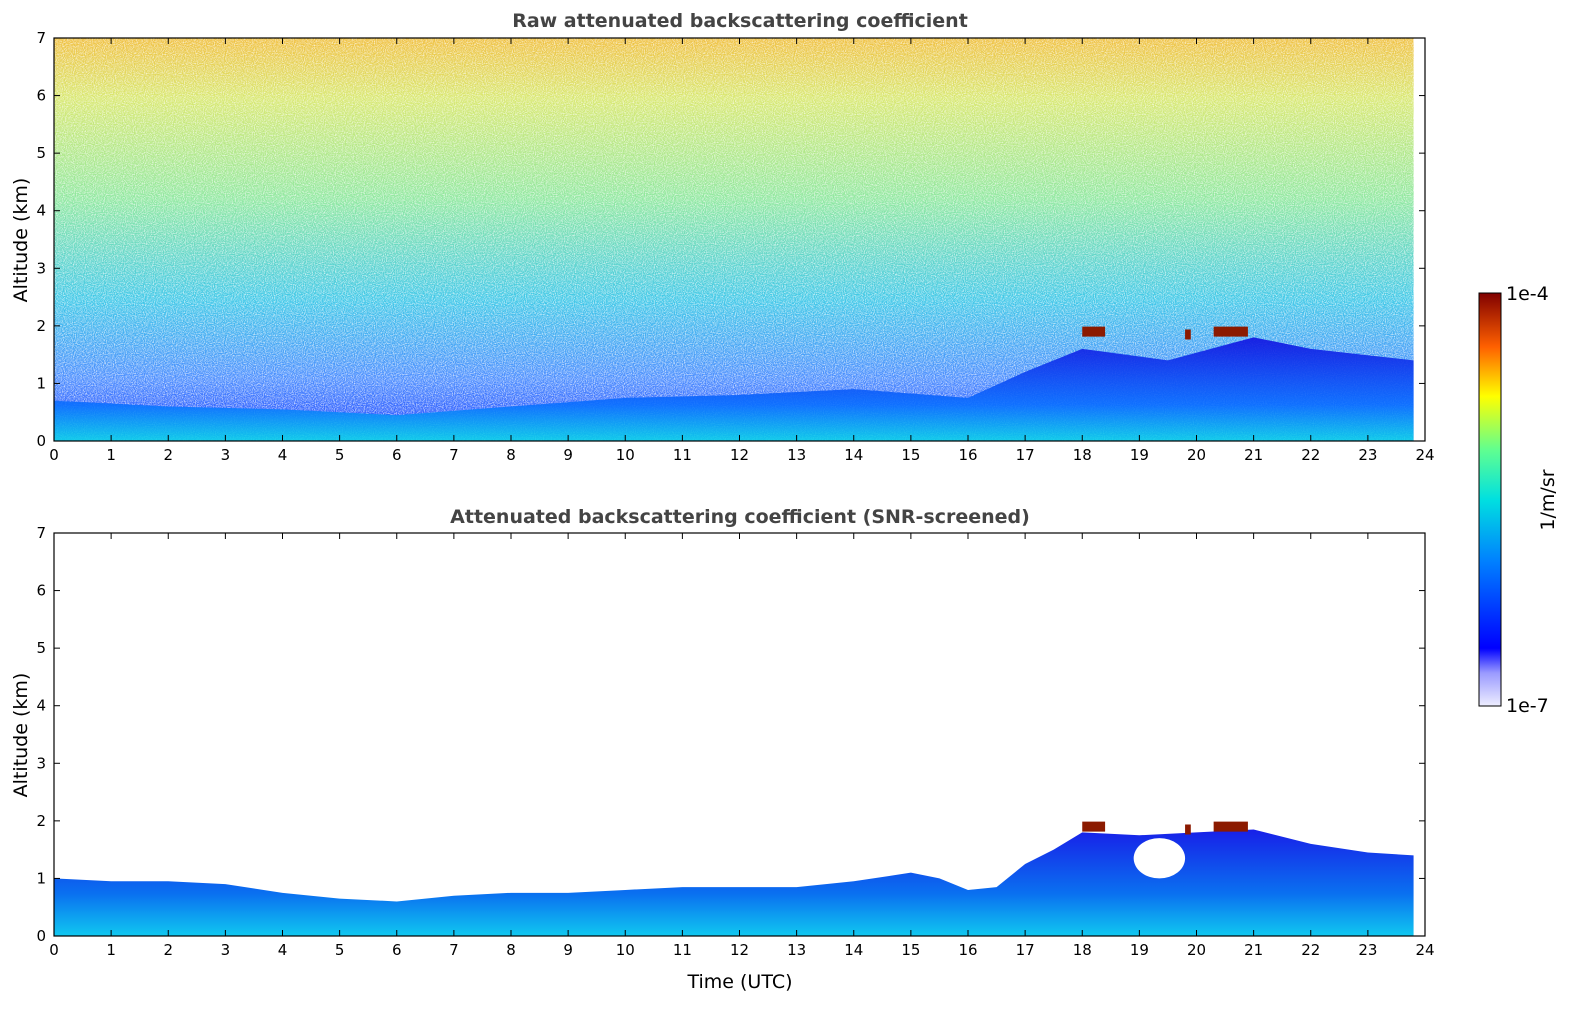 The width and height of the screenshot is (1595, 1020). What do you see at coordinates (734, 882) in the screenshot?
I see `screened-signal-region` at bounding box center [734, 882].